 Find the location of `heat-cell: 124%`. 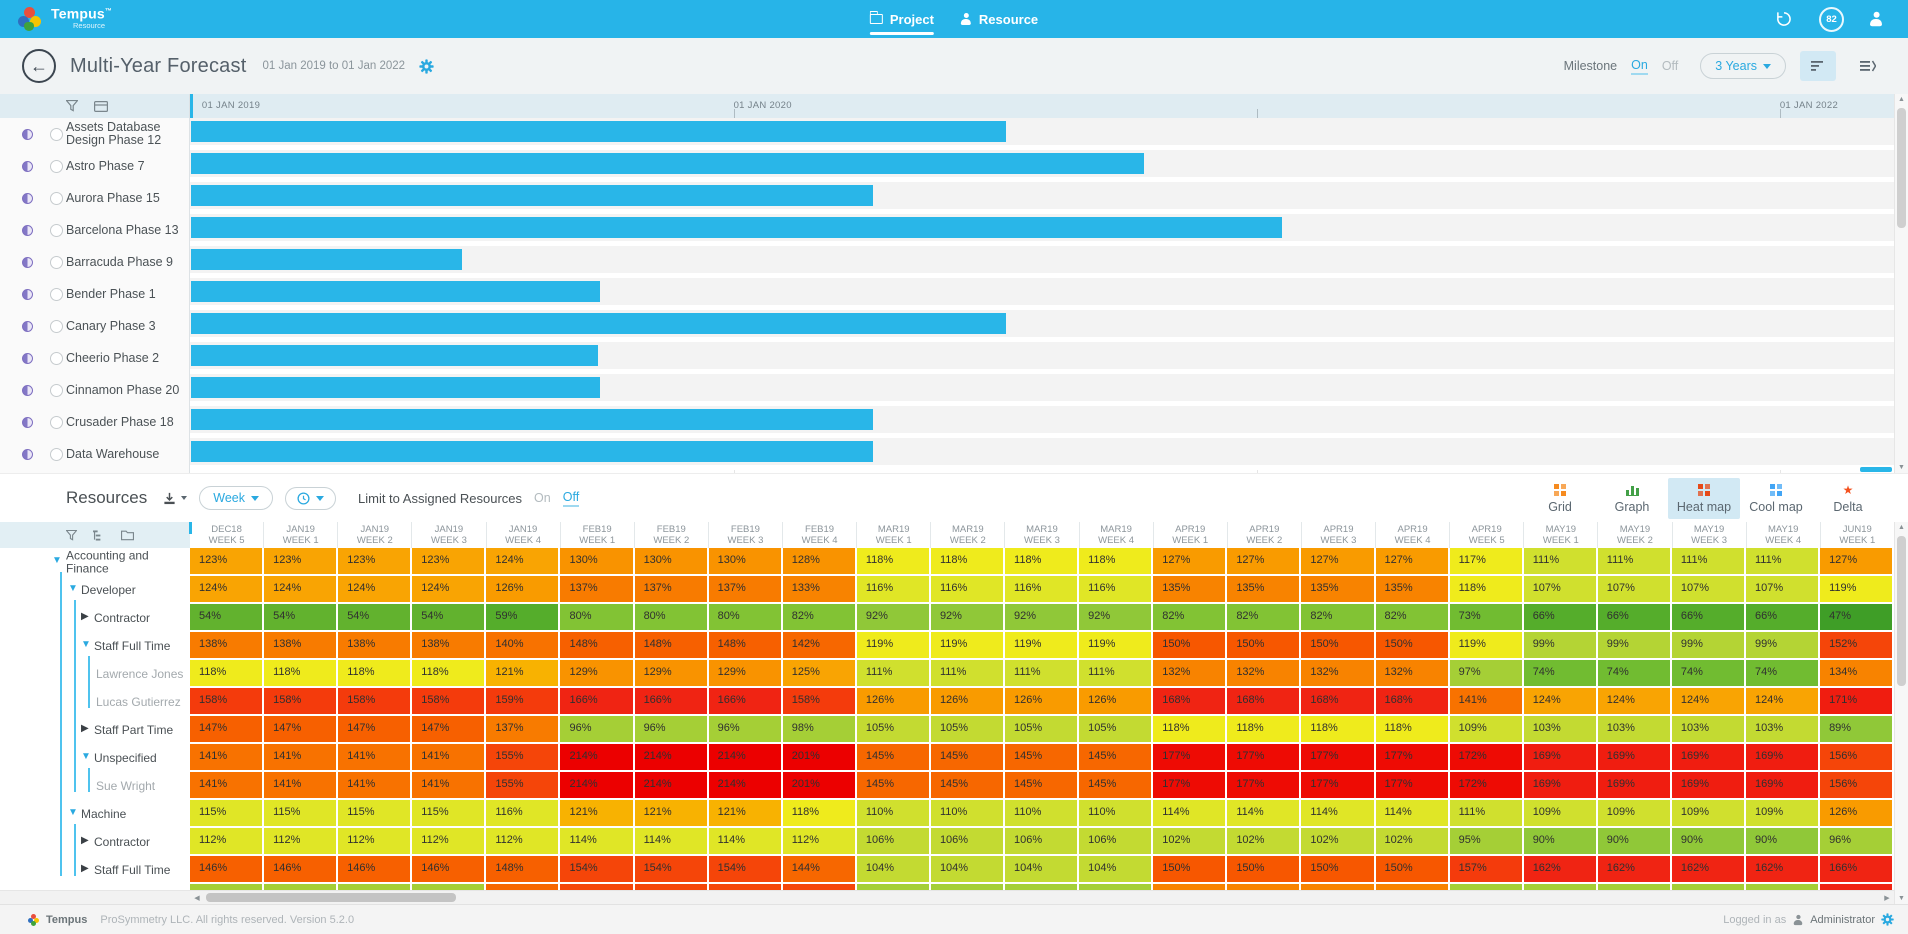

heat-cell: 124% is located at coordinates (523, 562).